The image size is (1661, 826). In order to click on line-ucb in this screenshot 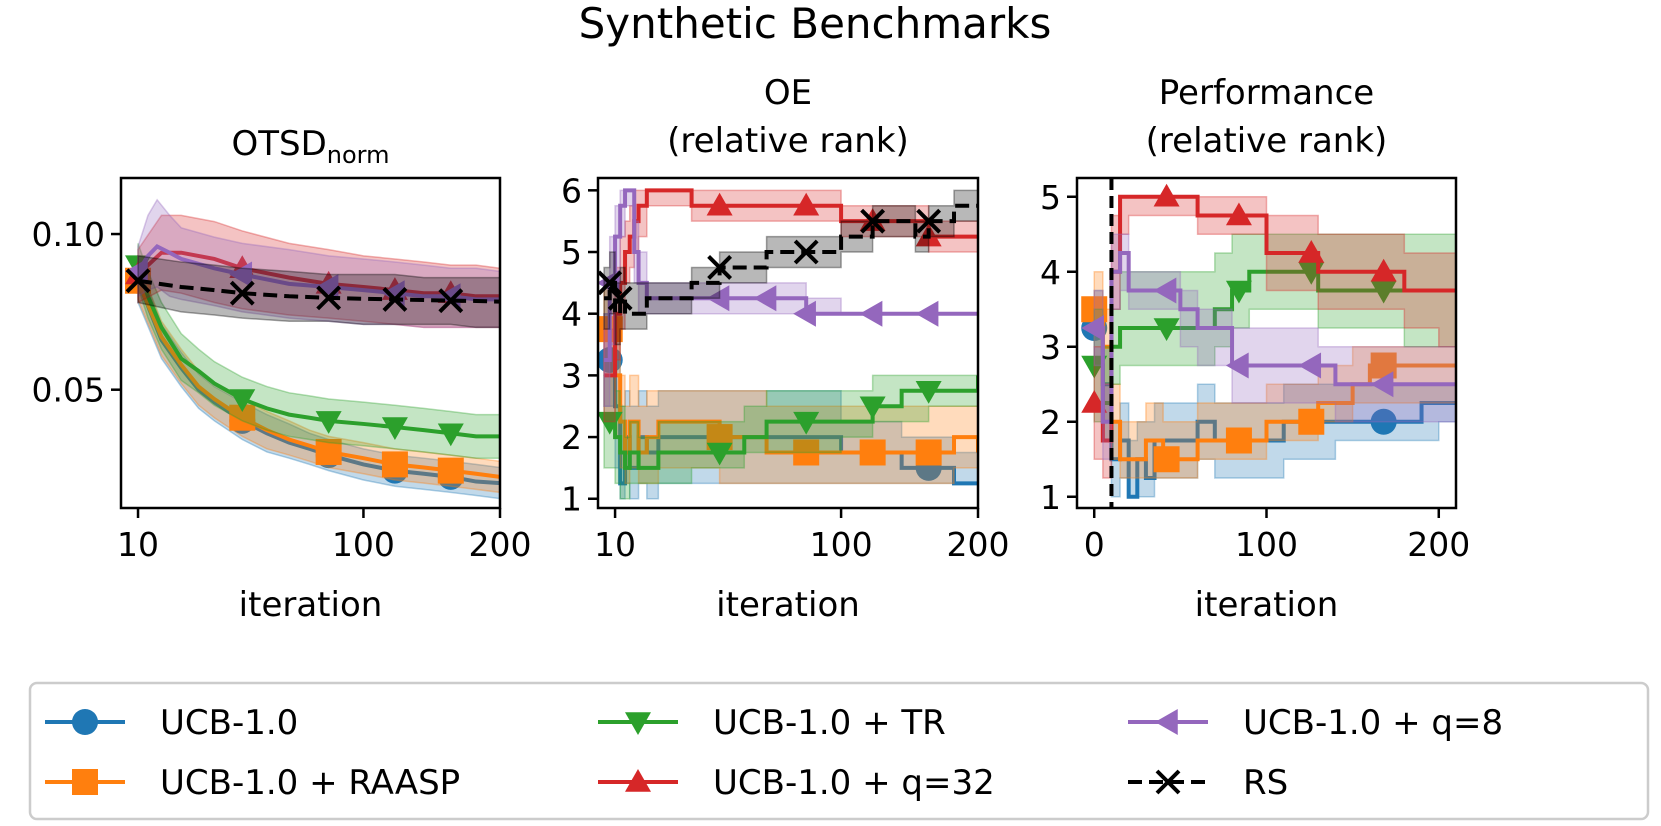, I will do `click(791, 421)`.